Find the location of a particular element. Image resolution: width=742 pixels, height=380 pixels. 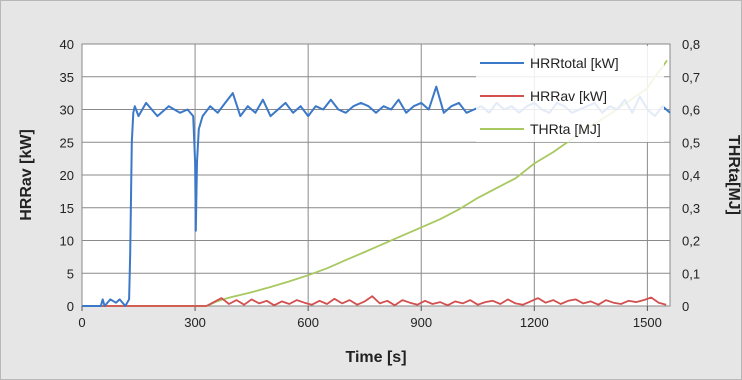

y-right-tick-label: 0,6 is located at coordinates (691, 110).